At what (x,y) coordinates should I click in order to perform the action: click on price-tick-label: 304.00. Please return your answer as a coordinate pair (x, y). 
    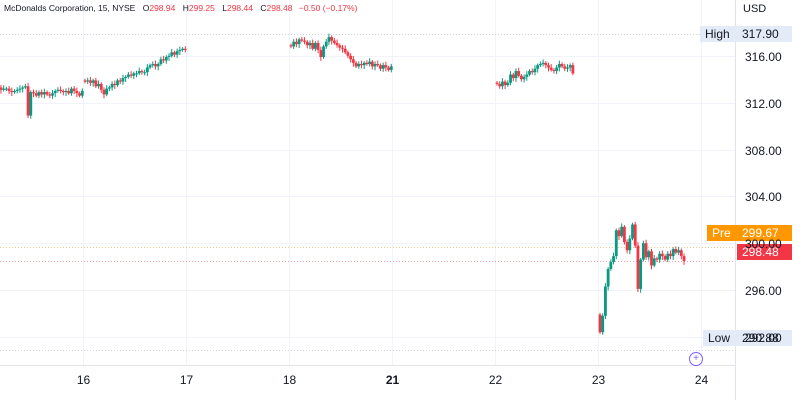
    Looking at the image, I should click on (763, 196).